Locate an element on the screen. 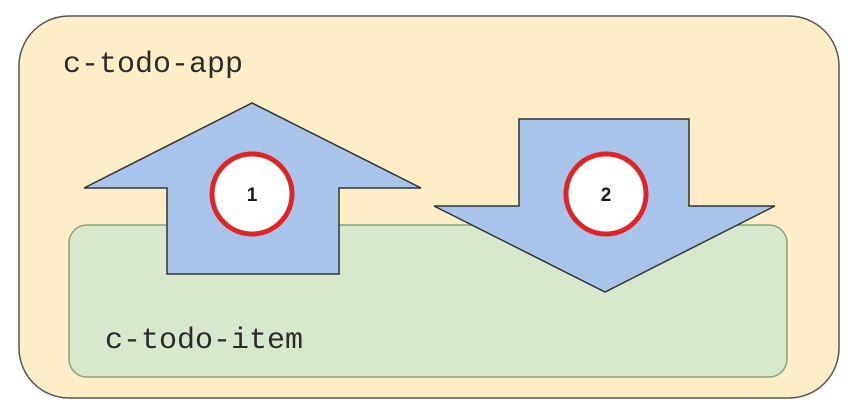 This screenshot has height=412, width=858. todo-item-label: c-todo-item is located at coordinates (204, 341).